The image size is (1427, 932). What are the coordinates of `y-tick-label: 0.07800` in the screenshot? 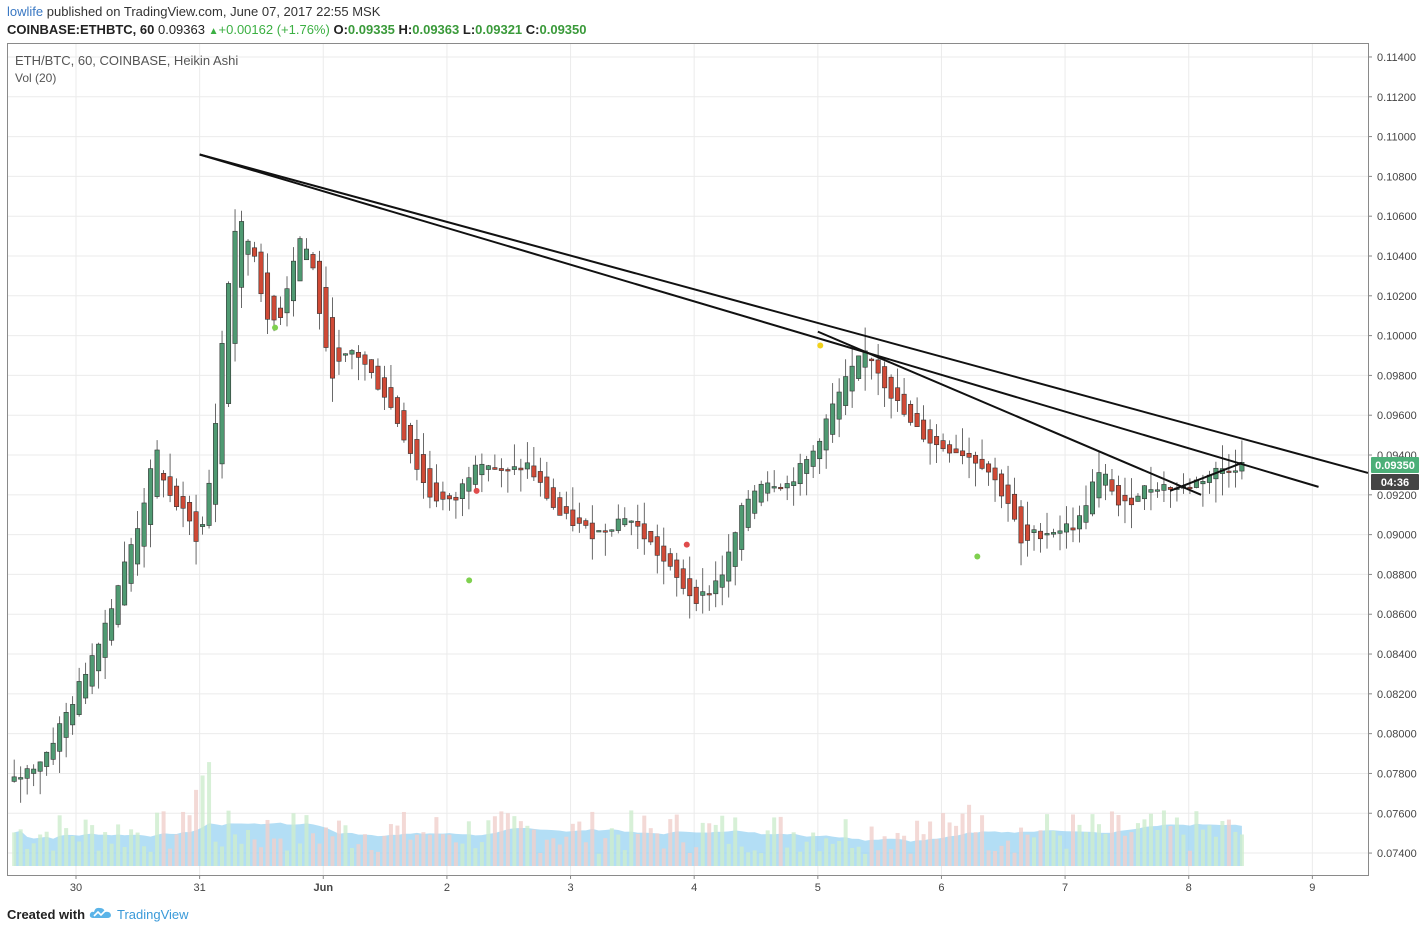 It's located at (1397, 774).